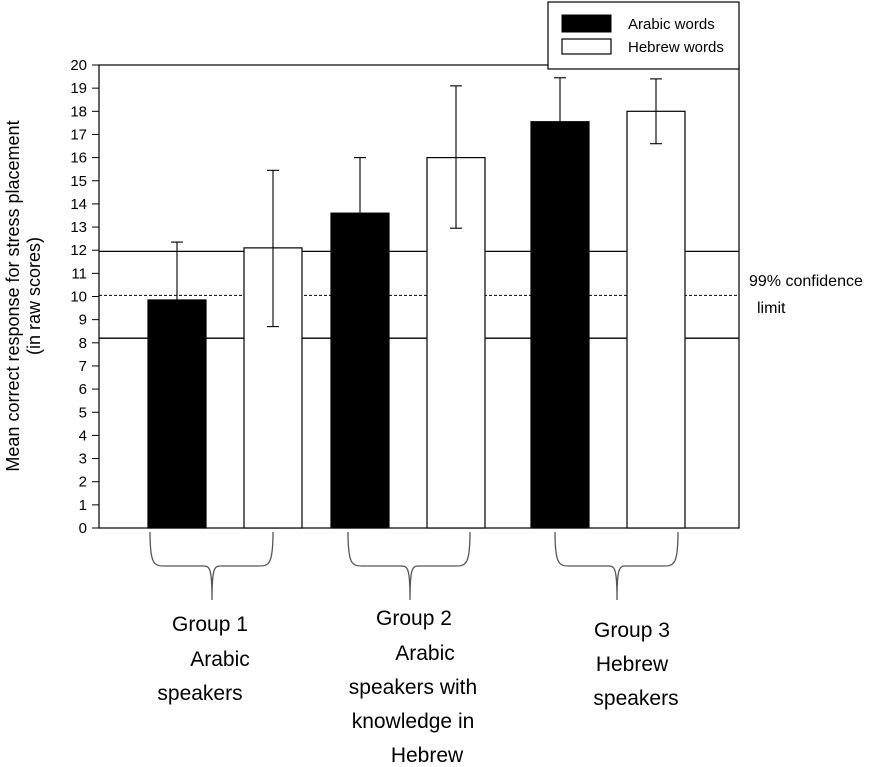  I want to click on group-2-label-line-2: Arabic, so click(425, 653).